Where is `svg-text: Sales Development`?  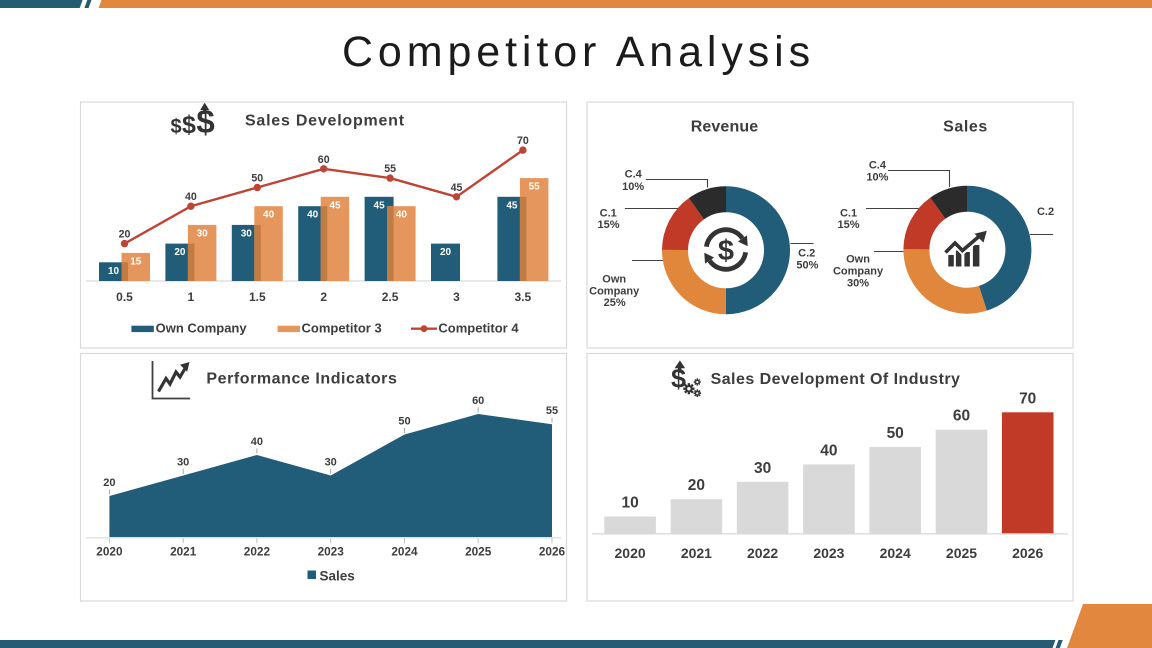 svg-text: Sales Development is located at coordinates (325, 120).